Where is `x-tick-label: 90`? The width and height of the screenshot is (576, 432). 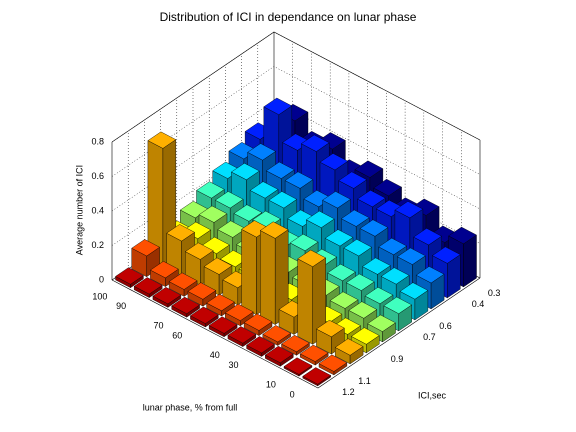
x-tick-label: 90 is located at coordinates (121, 306).